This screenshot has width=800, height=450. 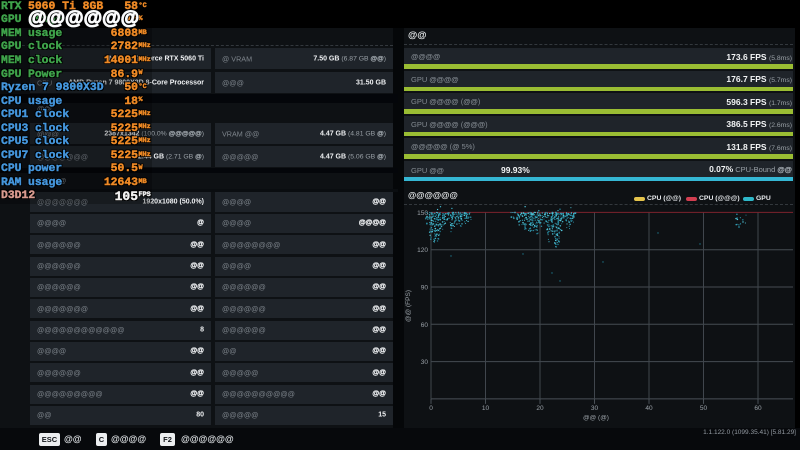 What do you see at coordinates (540, 408) in the screenshot?
I see `svg-text: 20` at bounding box center [540, 408].